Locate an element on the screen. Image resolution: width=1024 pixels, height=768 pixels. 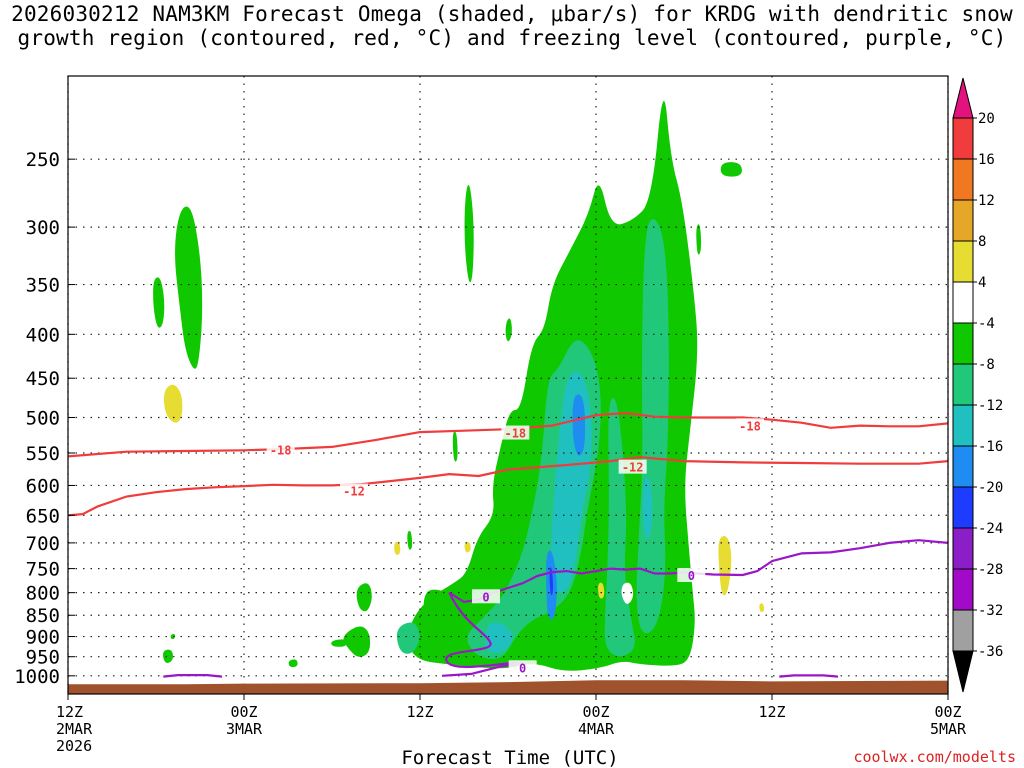
colorbar-label-3: 8 is located at coordinates (982, 242).